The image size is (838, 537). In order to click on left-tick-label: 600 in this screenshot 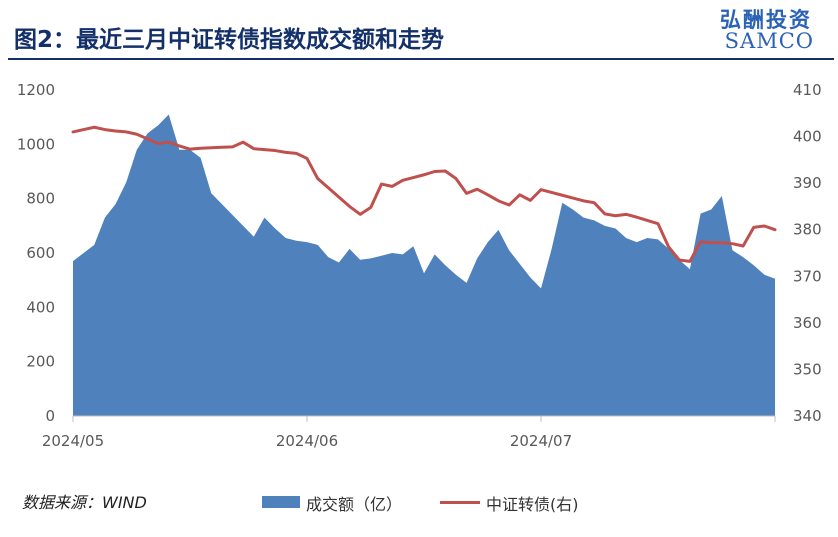, I will do `click(40, 253)`.